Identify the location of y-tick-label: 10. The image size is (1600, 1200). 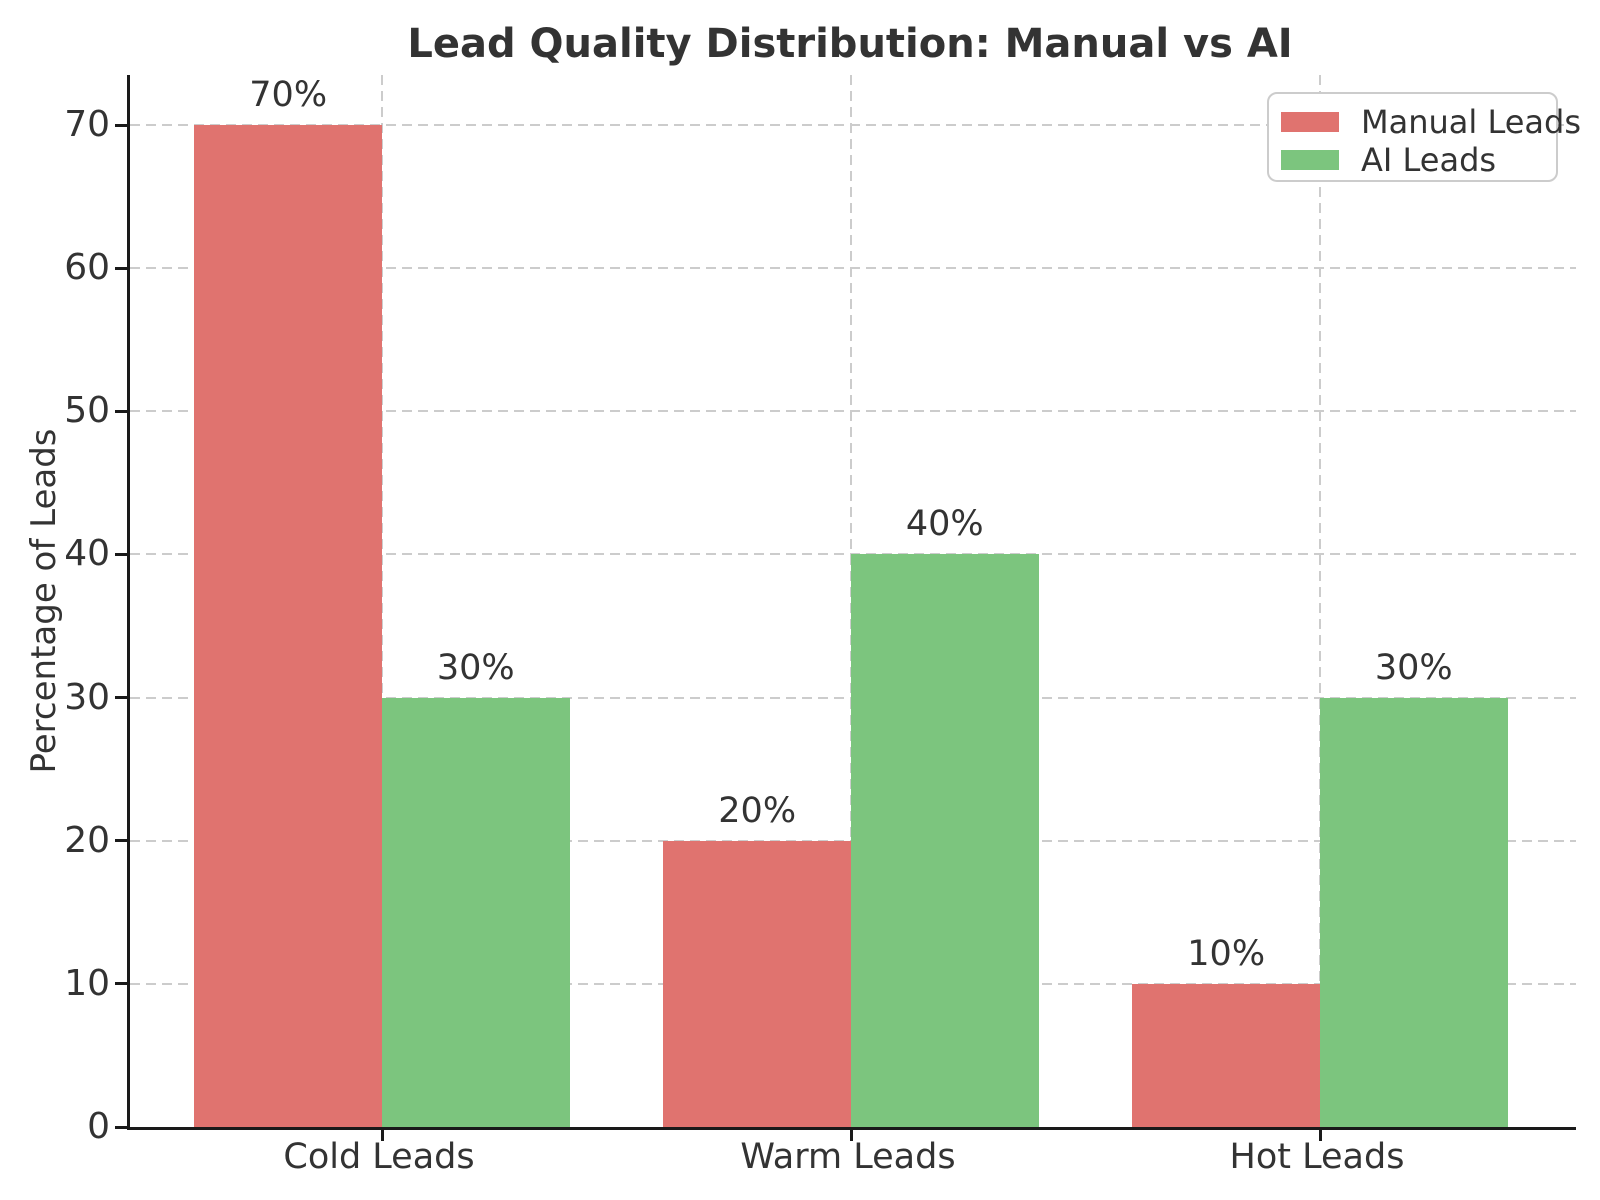
(87, 983).